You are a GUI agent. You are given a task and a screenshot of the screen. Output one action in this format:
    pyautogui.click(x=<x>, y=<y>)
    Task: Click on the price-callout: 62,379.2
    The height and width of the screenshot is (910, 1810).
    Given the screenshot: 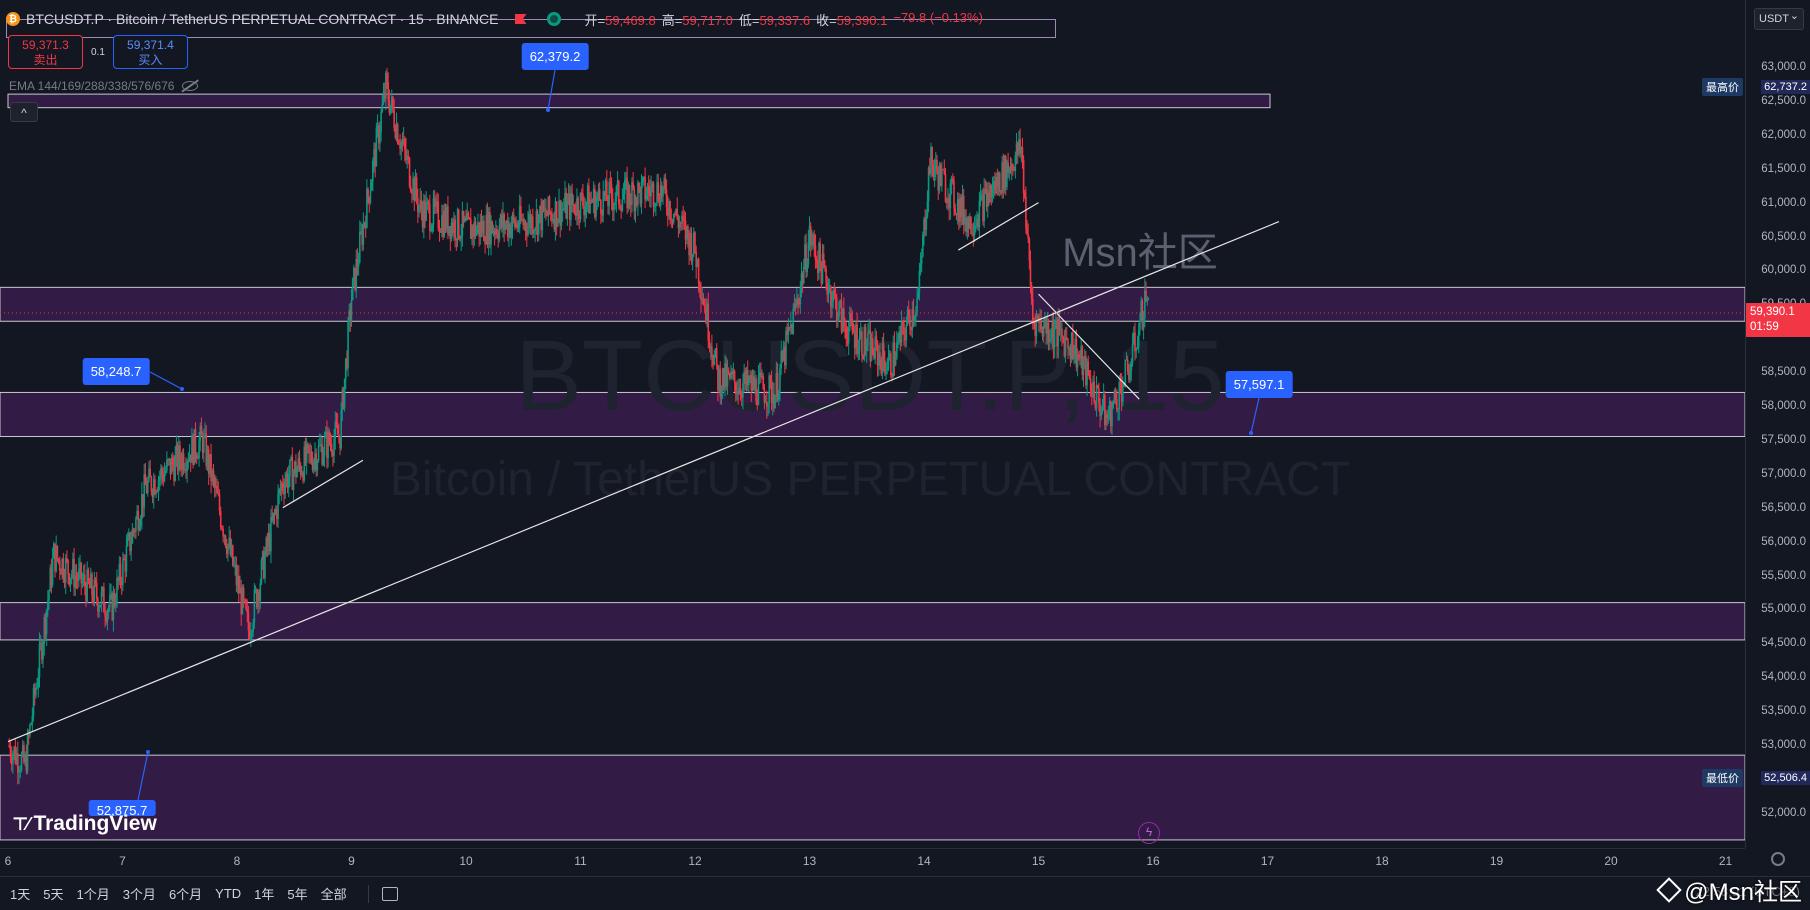 What is the action you would take?
    pyautogui.click(x=555, y=56)
    